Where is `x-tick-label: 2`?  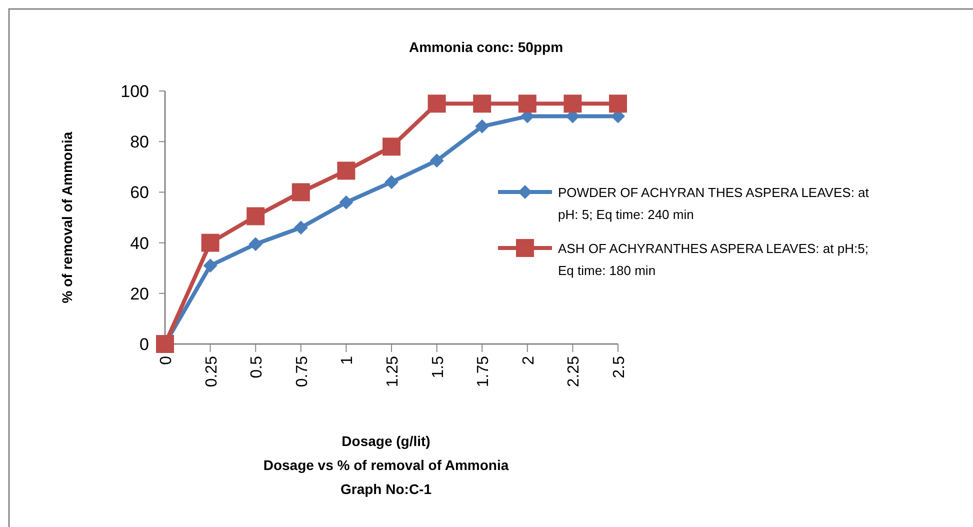 x-tick-label: 2 is located at coordinates (529, 360).